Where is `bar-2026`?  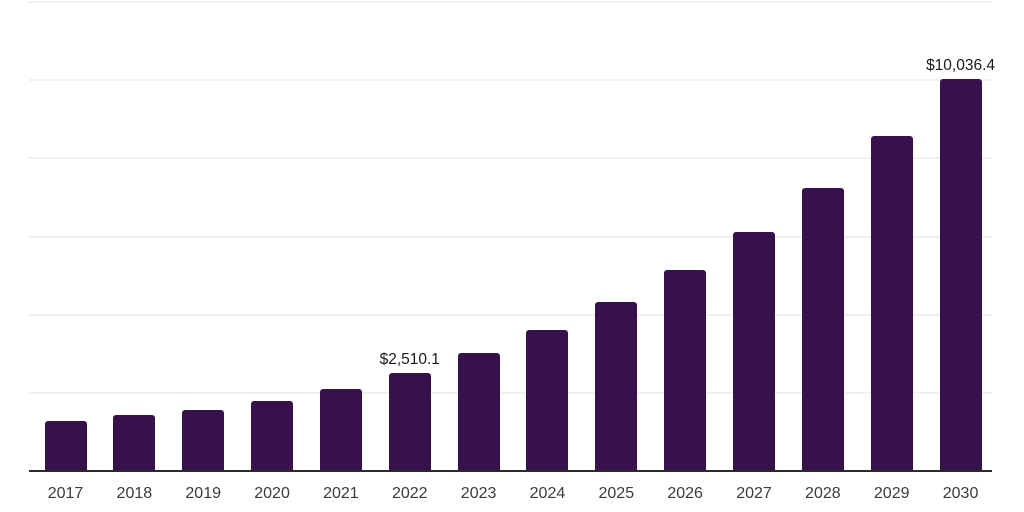
bar-2026 is located at coordinates (685, 369).